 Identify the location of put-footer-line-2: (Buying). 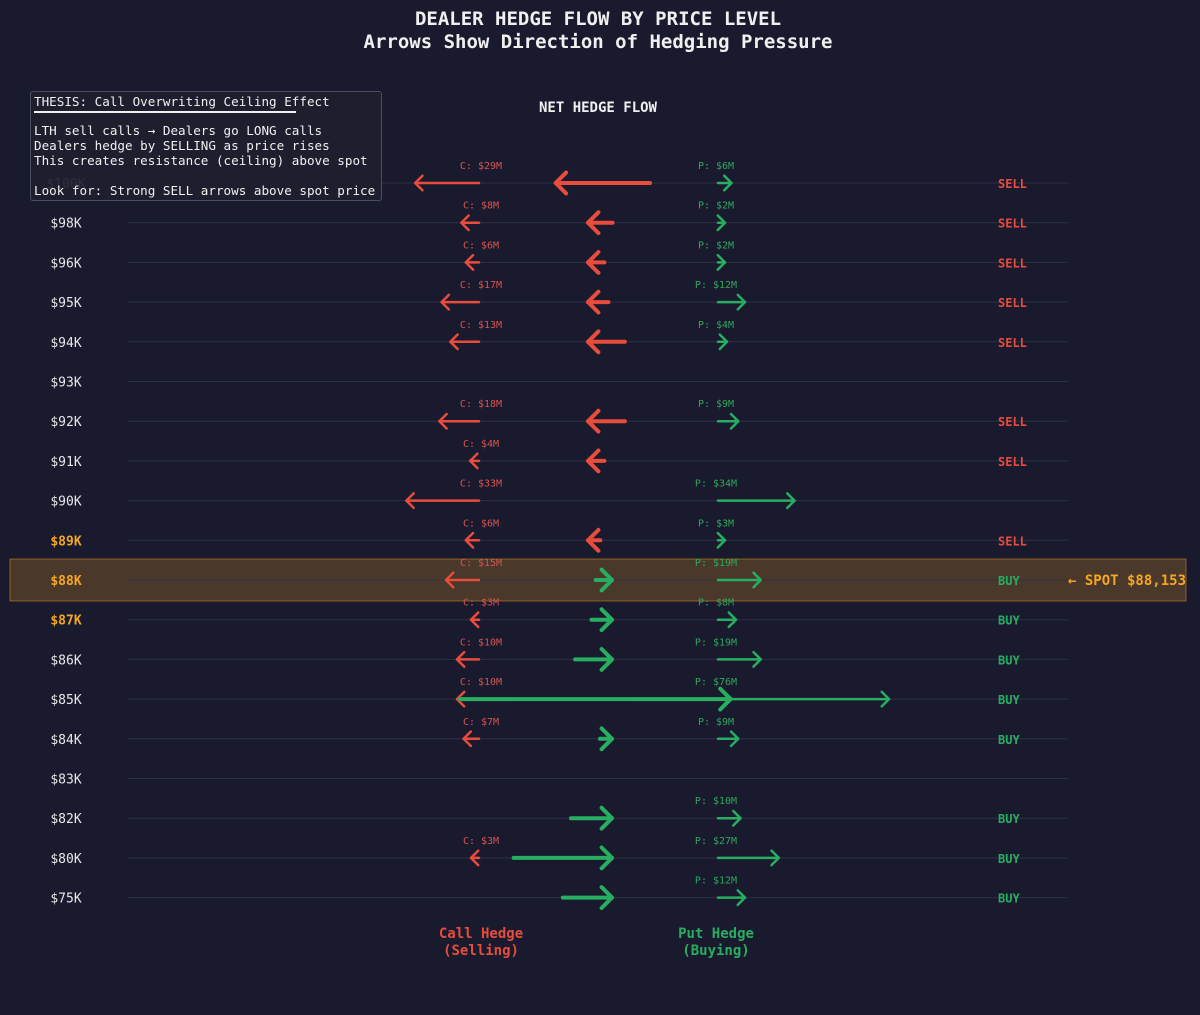
(715, 951).